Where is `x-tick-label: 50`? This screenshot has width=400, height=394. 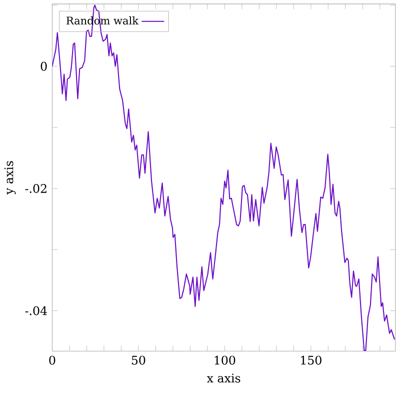 x-tick-label: 50 is located at coordinates (139, 359).